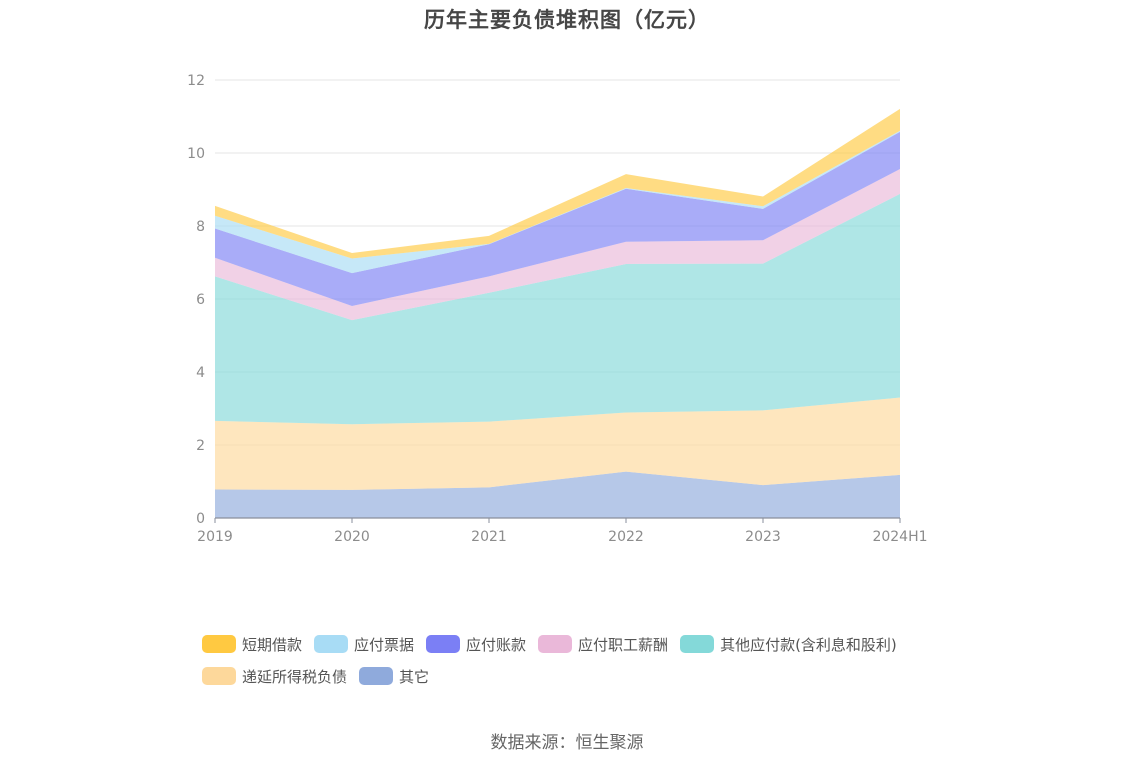 Image resolution: width=1134 pixels, height=766 pixels. I want to click on x-tick-label: 2024H1, so click(899, 537).